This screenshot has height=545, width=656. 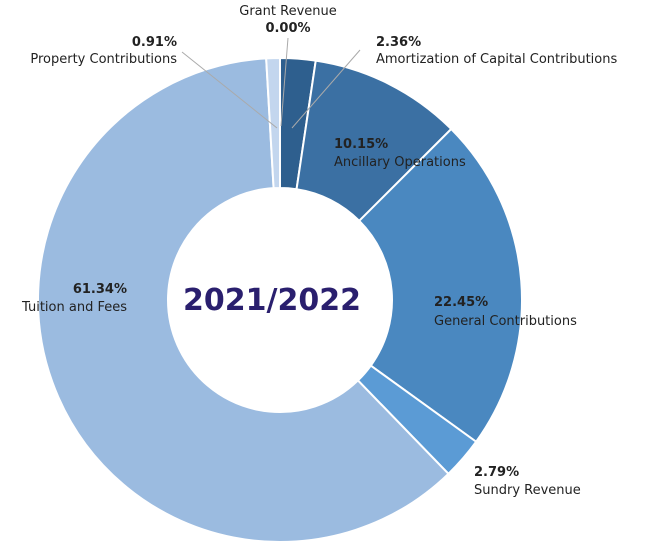 What do you see at coordinates (154, 42) in the screenshot?
I see `value-label: 0.91%` at bounding box center [154, 42].